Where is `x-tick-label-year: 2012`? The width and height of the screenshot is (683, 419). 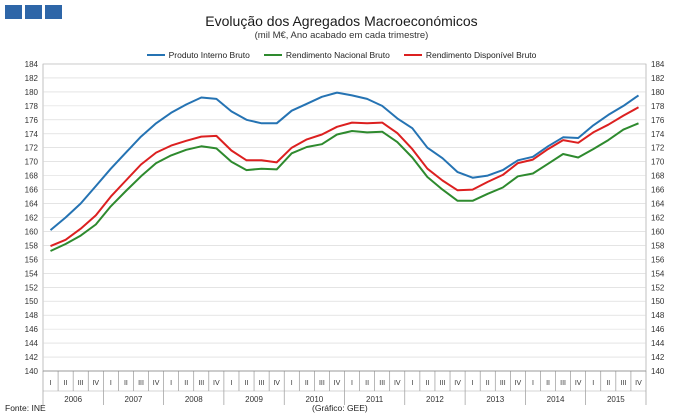 x-tick-label-year: 2012 is located at coordinates (435, 399).